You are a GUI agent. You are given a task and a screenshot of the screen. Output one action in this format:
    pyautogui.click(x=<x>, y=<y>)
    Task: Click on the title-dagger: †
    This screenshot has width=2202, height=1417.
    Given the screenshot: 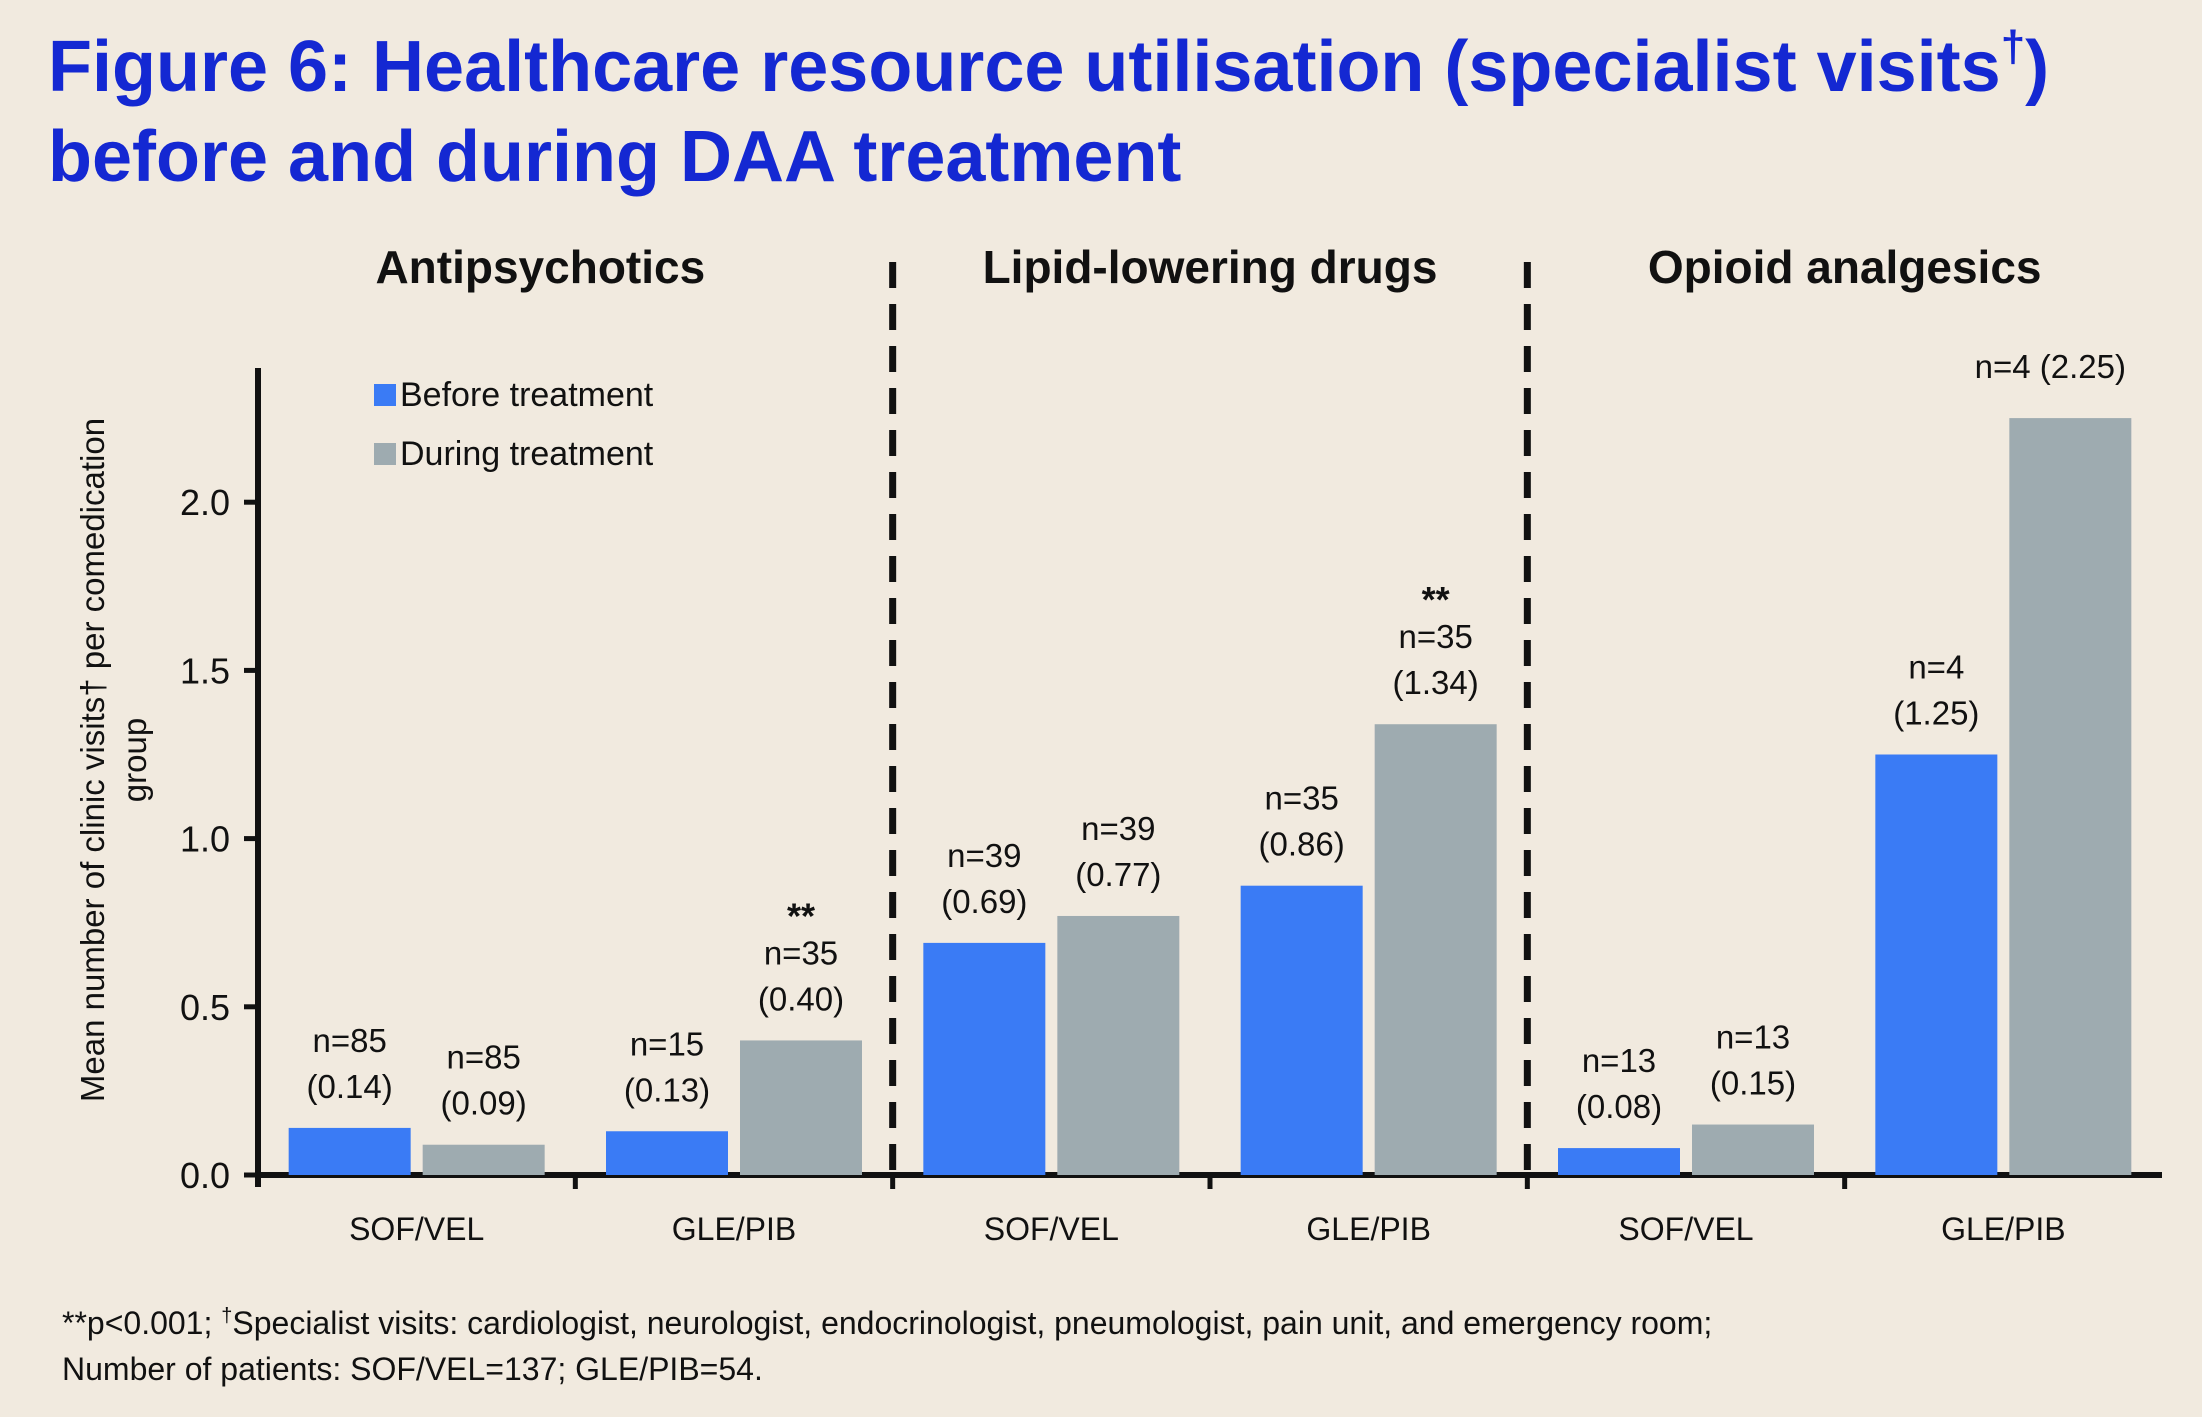 What is the action you would take?
    pyautogui.click(x=2013, y=46)
    